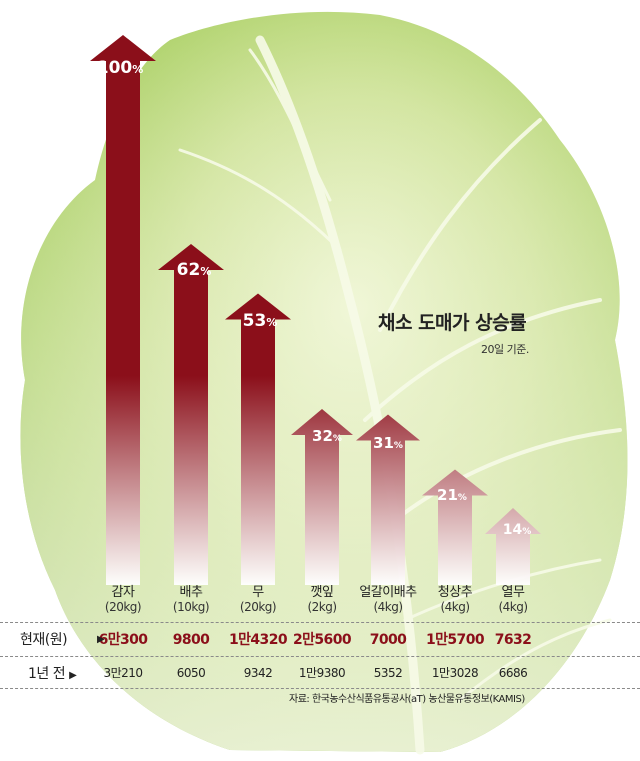 Image resolution: width=640 pixels, height=761 pixels. What do you see at coordinates (258, 439) in the screenshot?
I see `bar-무` at bounding box center [258, 439].